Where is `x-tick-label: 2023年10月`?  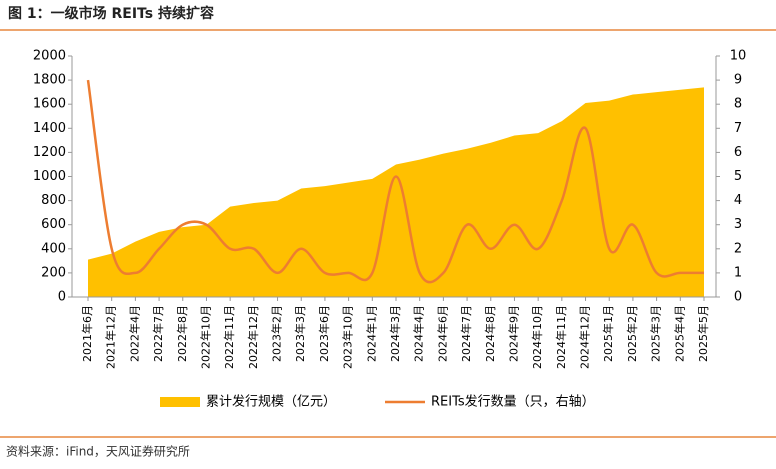
x-tick-label: 2023年10月 is located at coordinates (348, 337).